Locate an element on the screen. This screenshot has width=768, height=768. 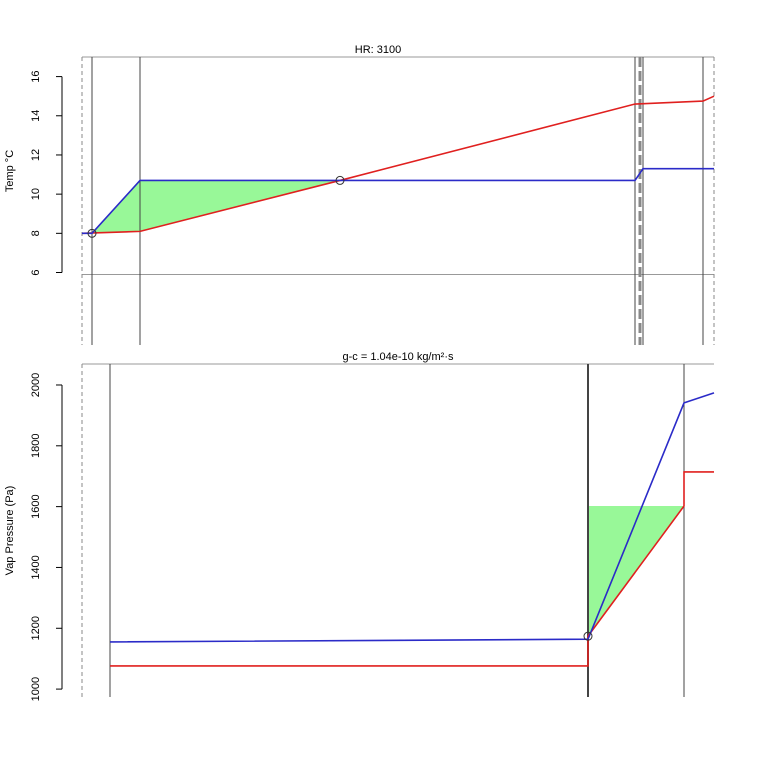
y-tick-label: 12 is located at coordinates (36, 155).